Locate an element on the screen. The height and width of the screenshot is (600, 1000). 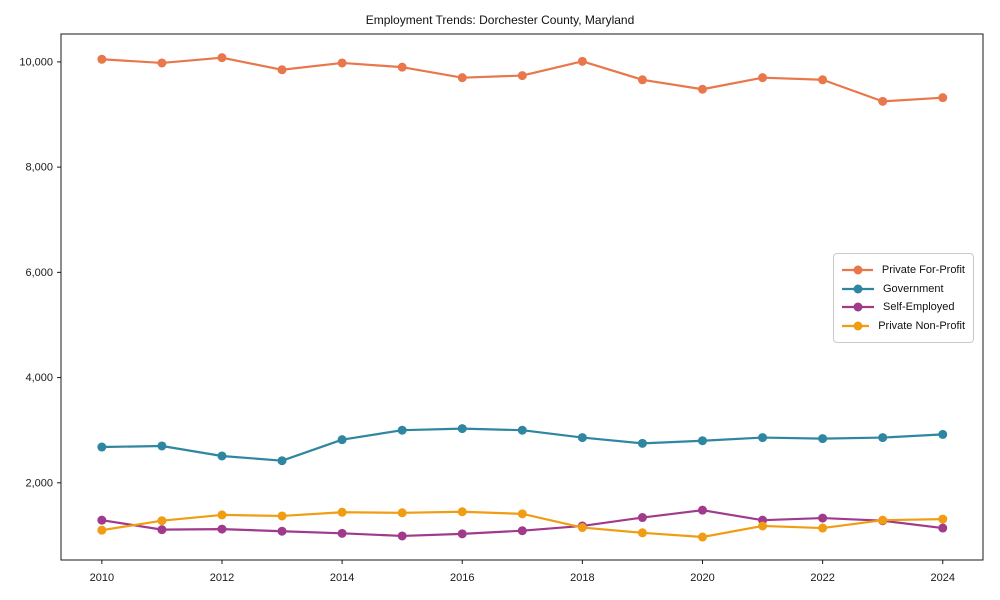
y-tick-label: 4,000 is located at coordinates (39, 378).